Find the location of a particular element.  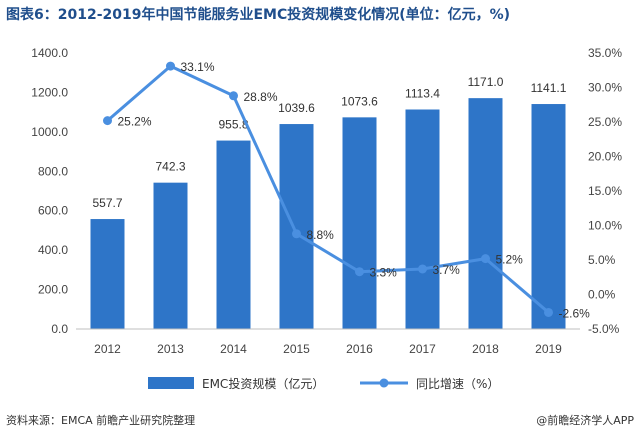

bar-2018 is located at coordinates (485, 213).